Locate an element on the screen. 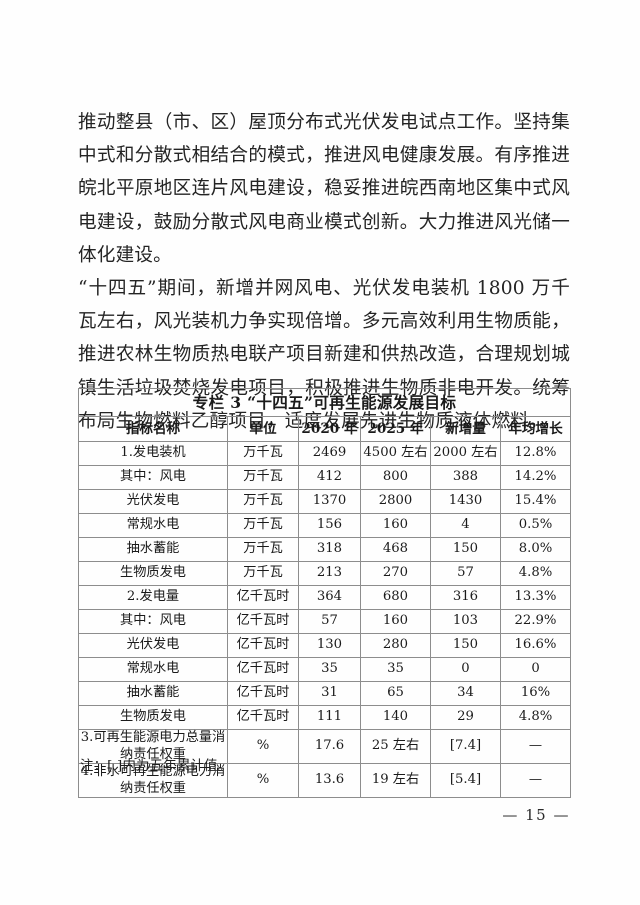 This screenshot has width=640, height=905. cell-delta: 34 is located at coordinates (465, 693).